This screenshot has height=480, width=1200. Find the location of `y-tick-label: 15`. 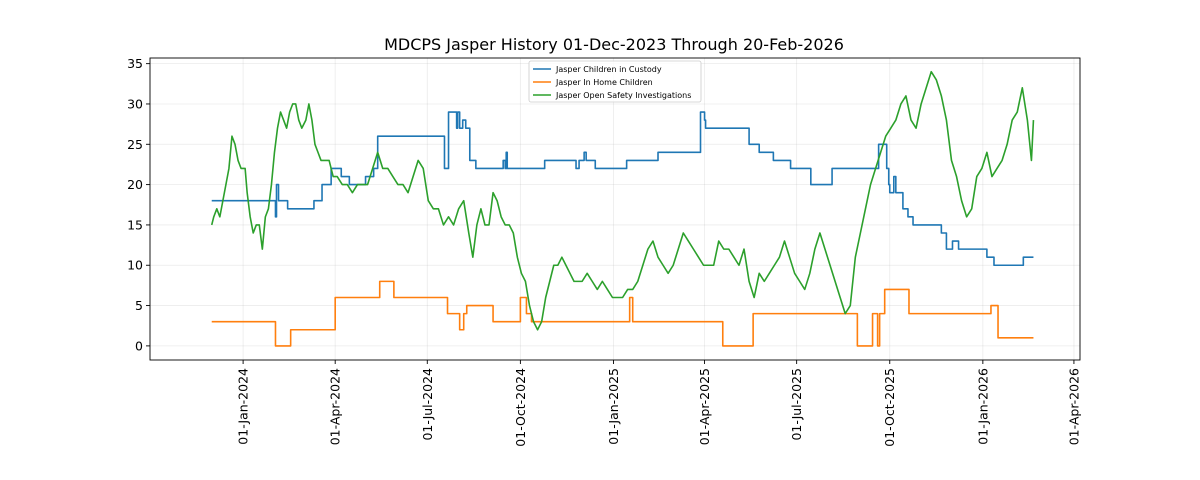

y-tick-label: 15 is located at coordinates (135, 224).